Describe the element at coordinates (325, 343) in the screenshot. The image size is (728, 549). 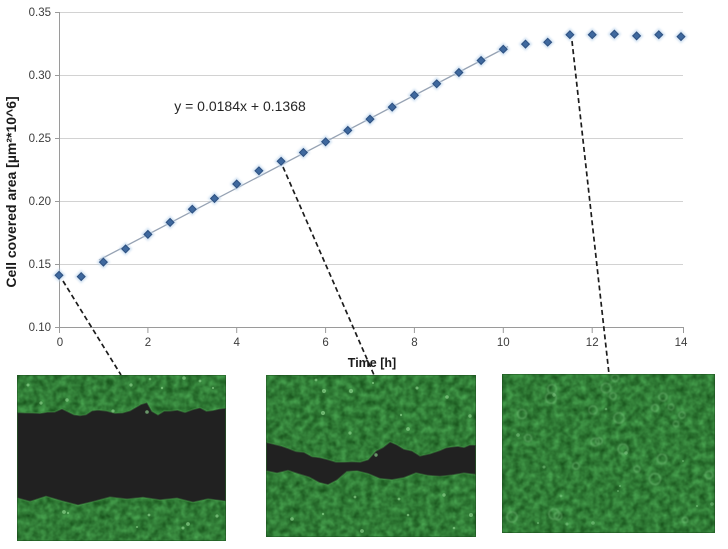
I see `svg-text: 6` at that location.